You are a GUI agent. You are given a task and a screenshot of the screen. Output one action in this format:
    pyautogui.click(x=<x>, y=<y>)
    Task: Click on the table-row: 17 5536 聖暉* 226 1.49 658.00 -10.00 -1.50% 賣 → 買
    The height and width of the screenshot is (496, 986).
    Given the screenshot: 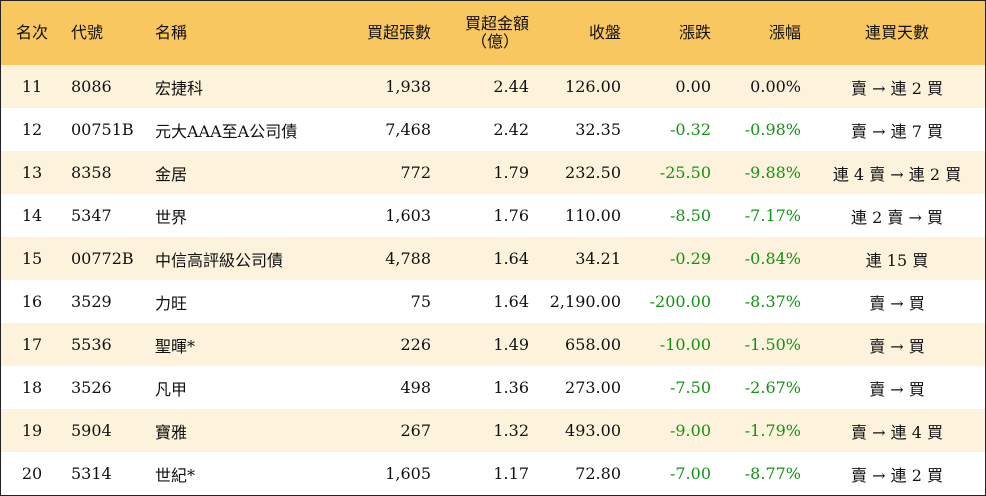 What is the action you would take?
    pyautogui.click(x=493, y=344)
    